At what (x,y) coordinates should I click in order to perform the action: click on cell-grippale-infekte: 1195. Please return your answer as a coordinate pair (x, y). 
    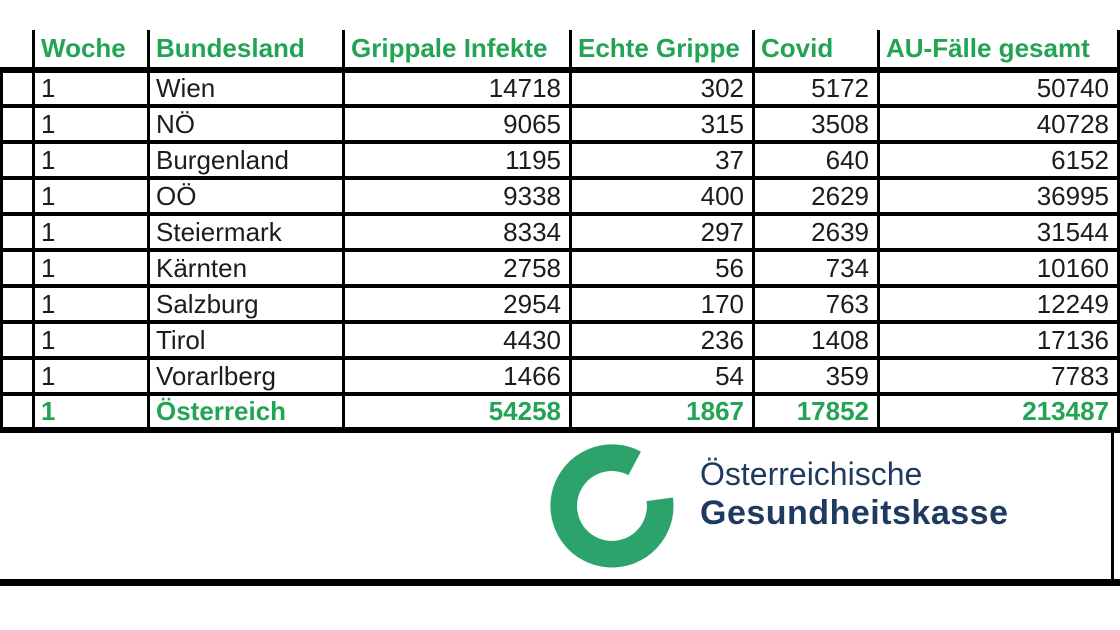
    Looking at the image, I should click on (457, 159).